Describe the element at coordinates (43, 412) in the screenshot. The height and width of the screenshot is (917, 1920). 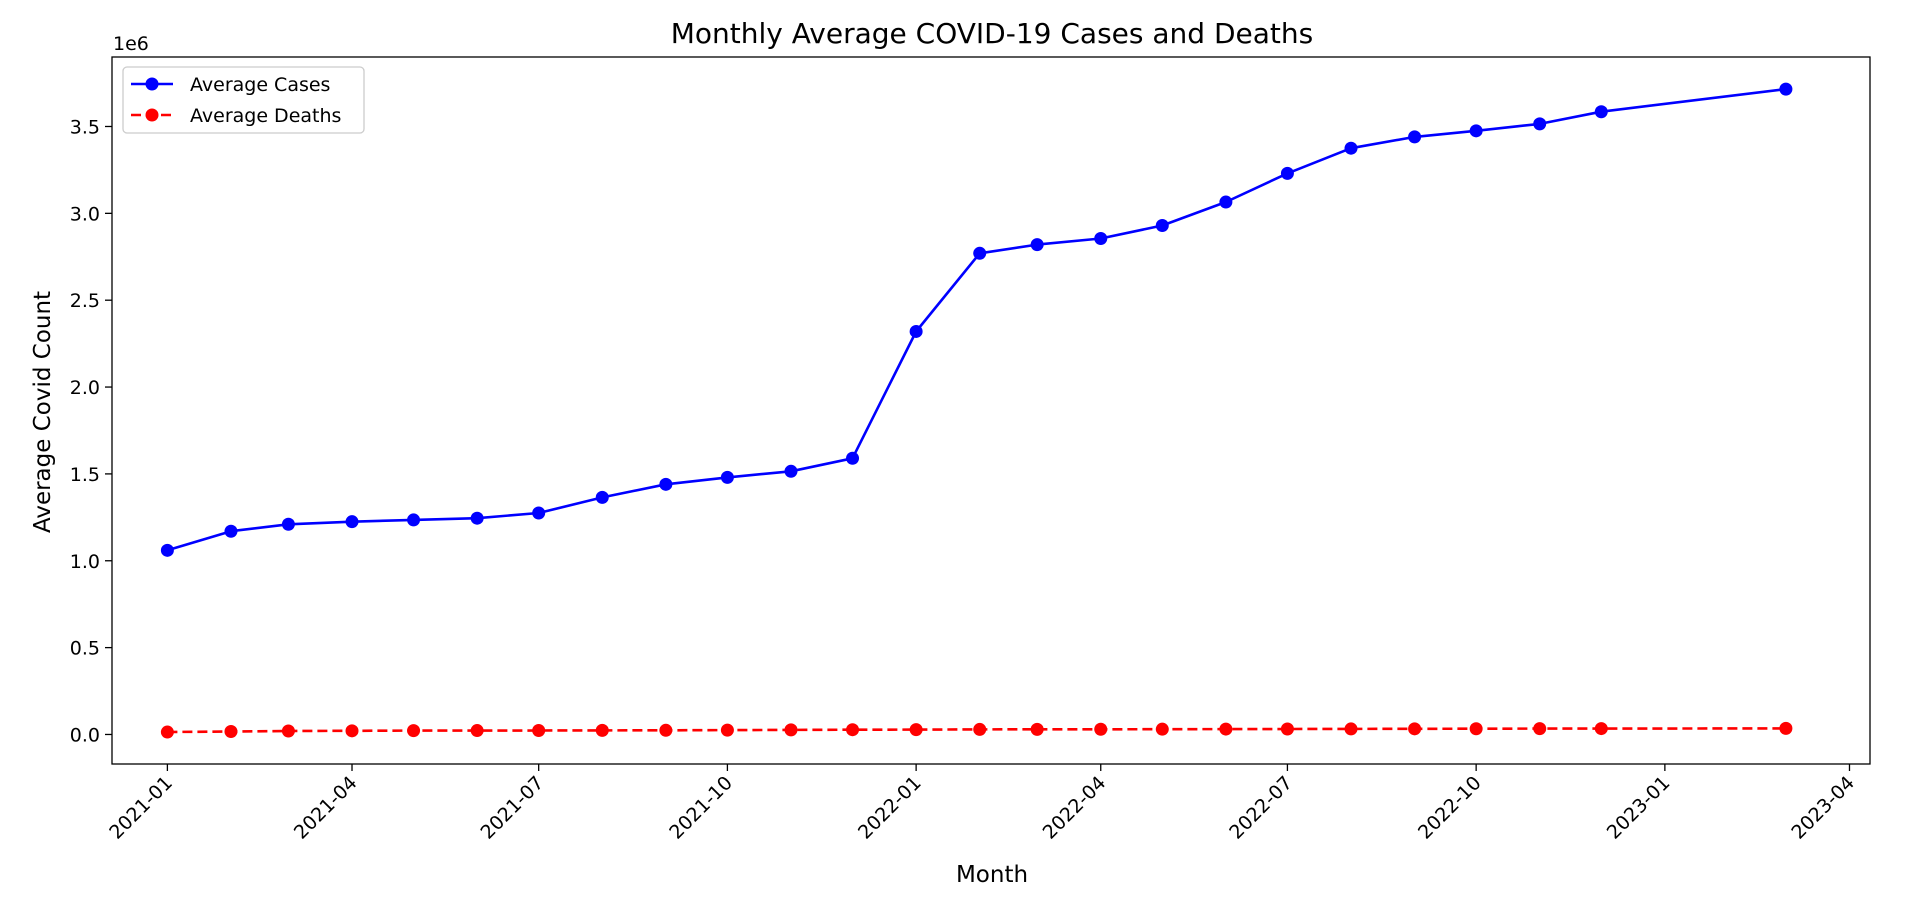
I see `y-axis-label: Average Covid Count` at that location.